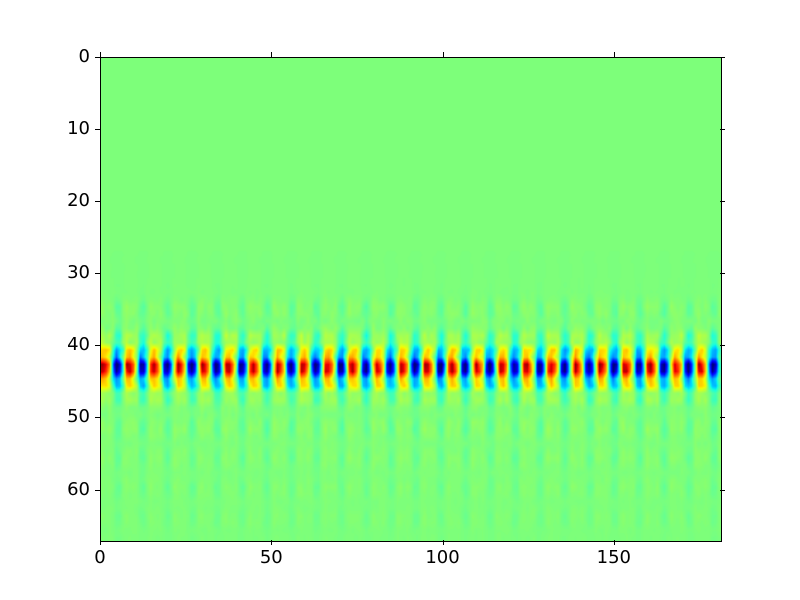  What do you see at coordinates (84, 56) in the screenshot?
I see `y-tick-label: 0` at bounding box center [84, 56].